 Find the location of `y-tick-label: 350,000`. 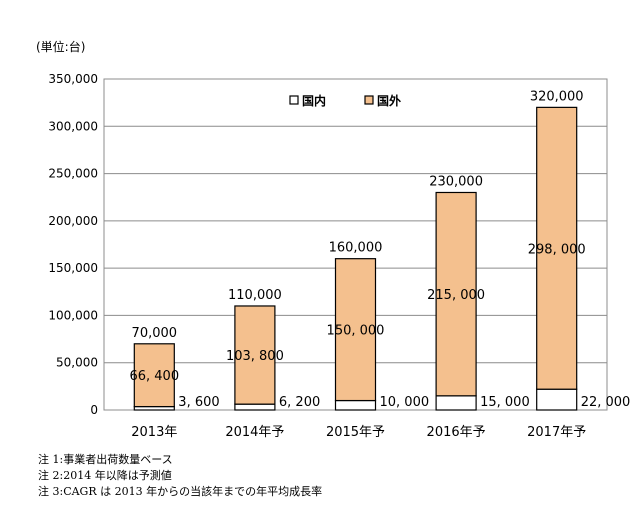

y-tick-label: 350,000 is located at coordinates (73, 79).